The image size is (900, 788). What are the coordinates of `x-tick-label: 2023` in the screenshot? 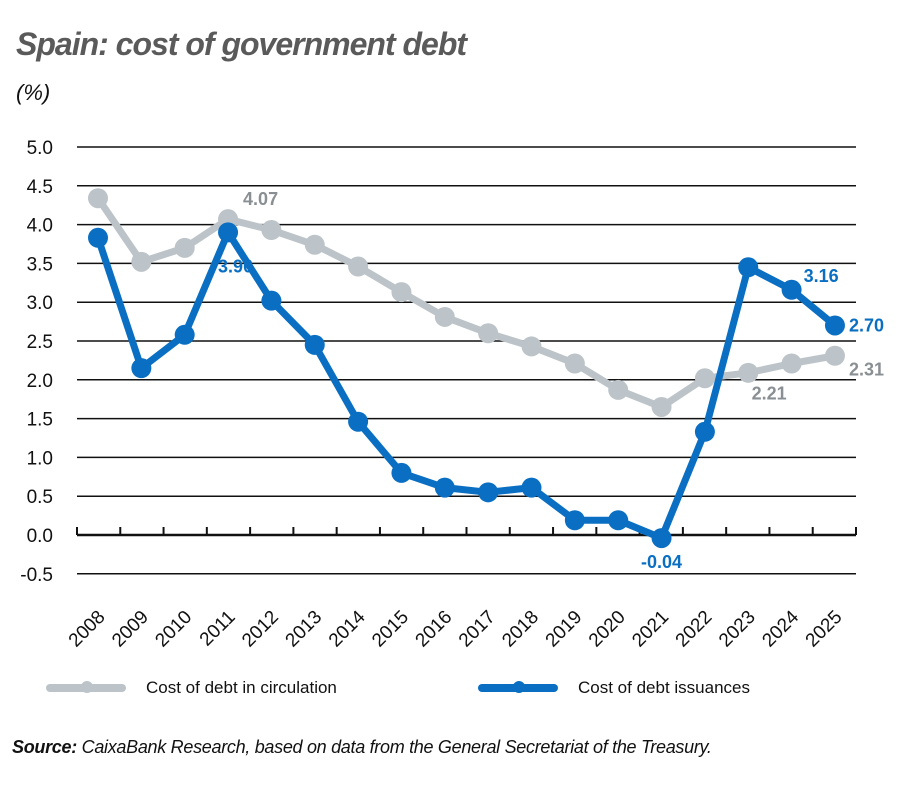 It's located at (737, 629).